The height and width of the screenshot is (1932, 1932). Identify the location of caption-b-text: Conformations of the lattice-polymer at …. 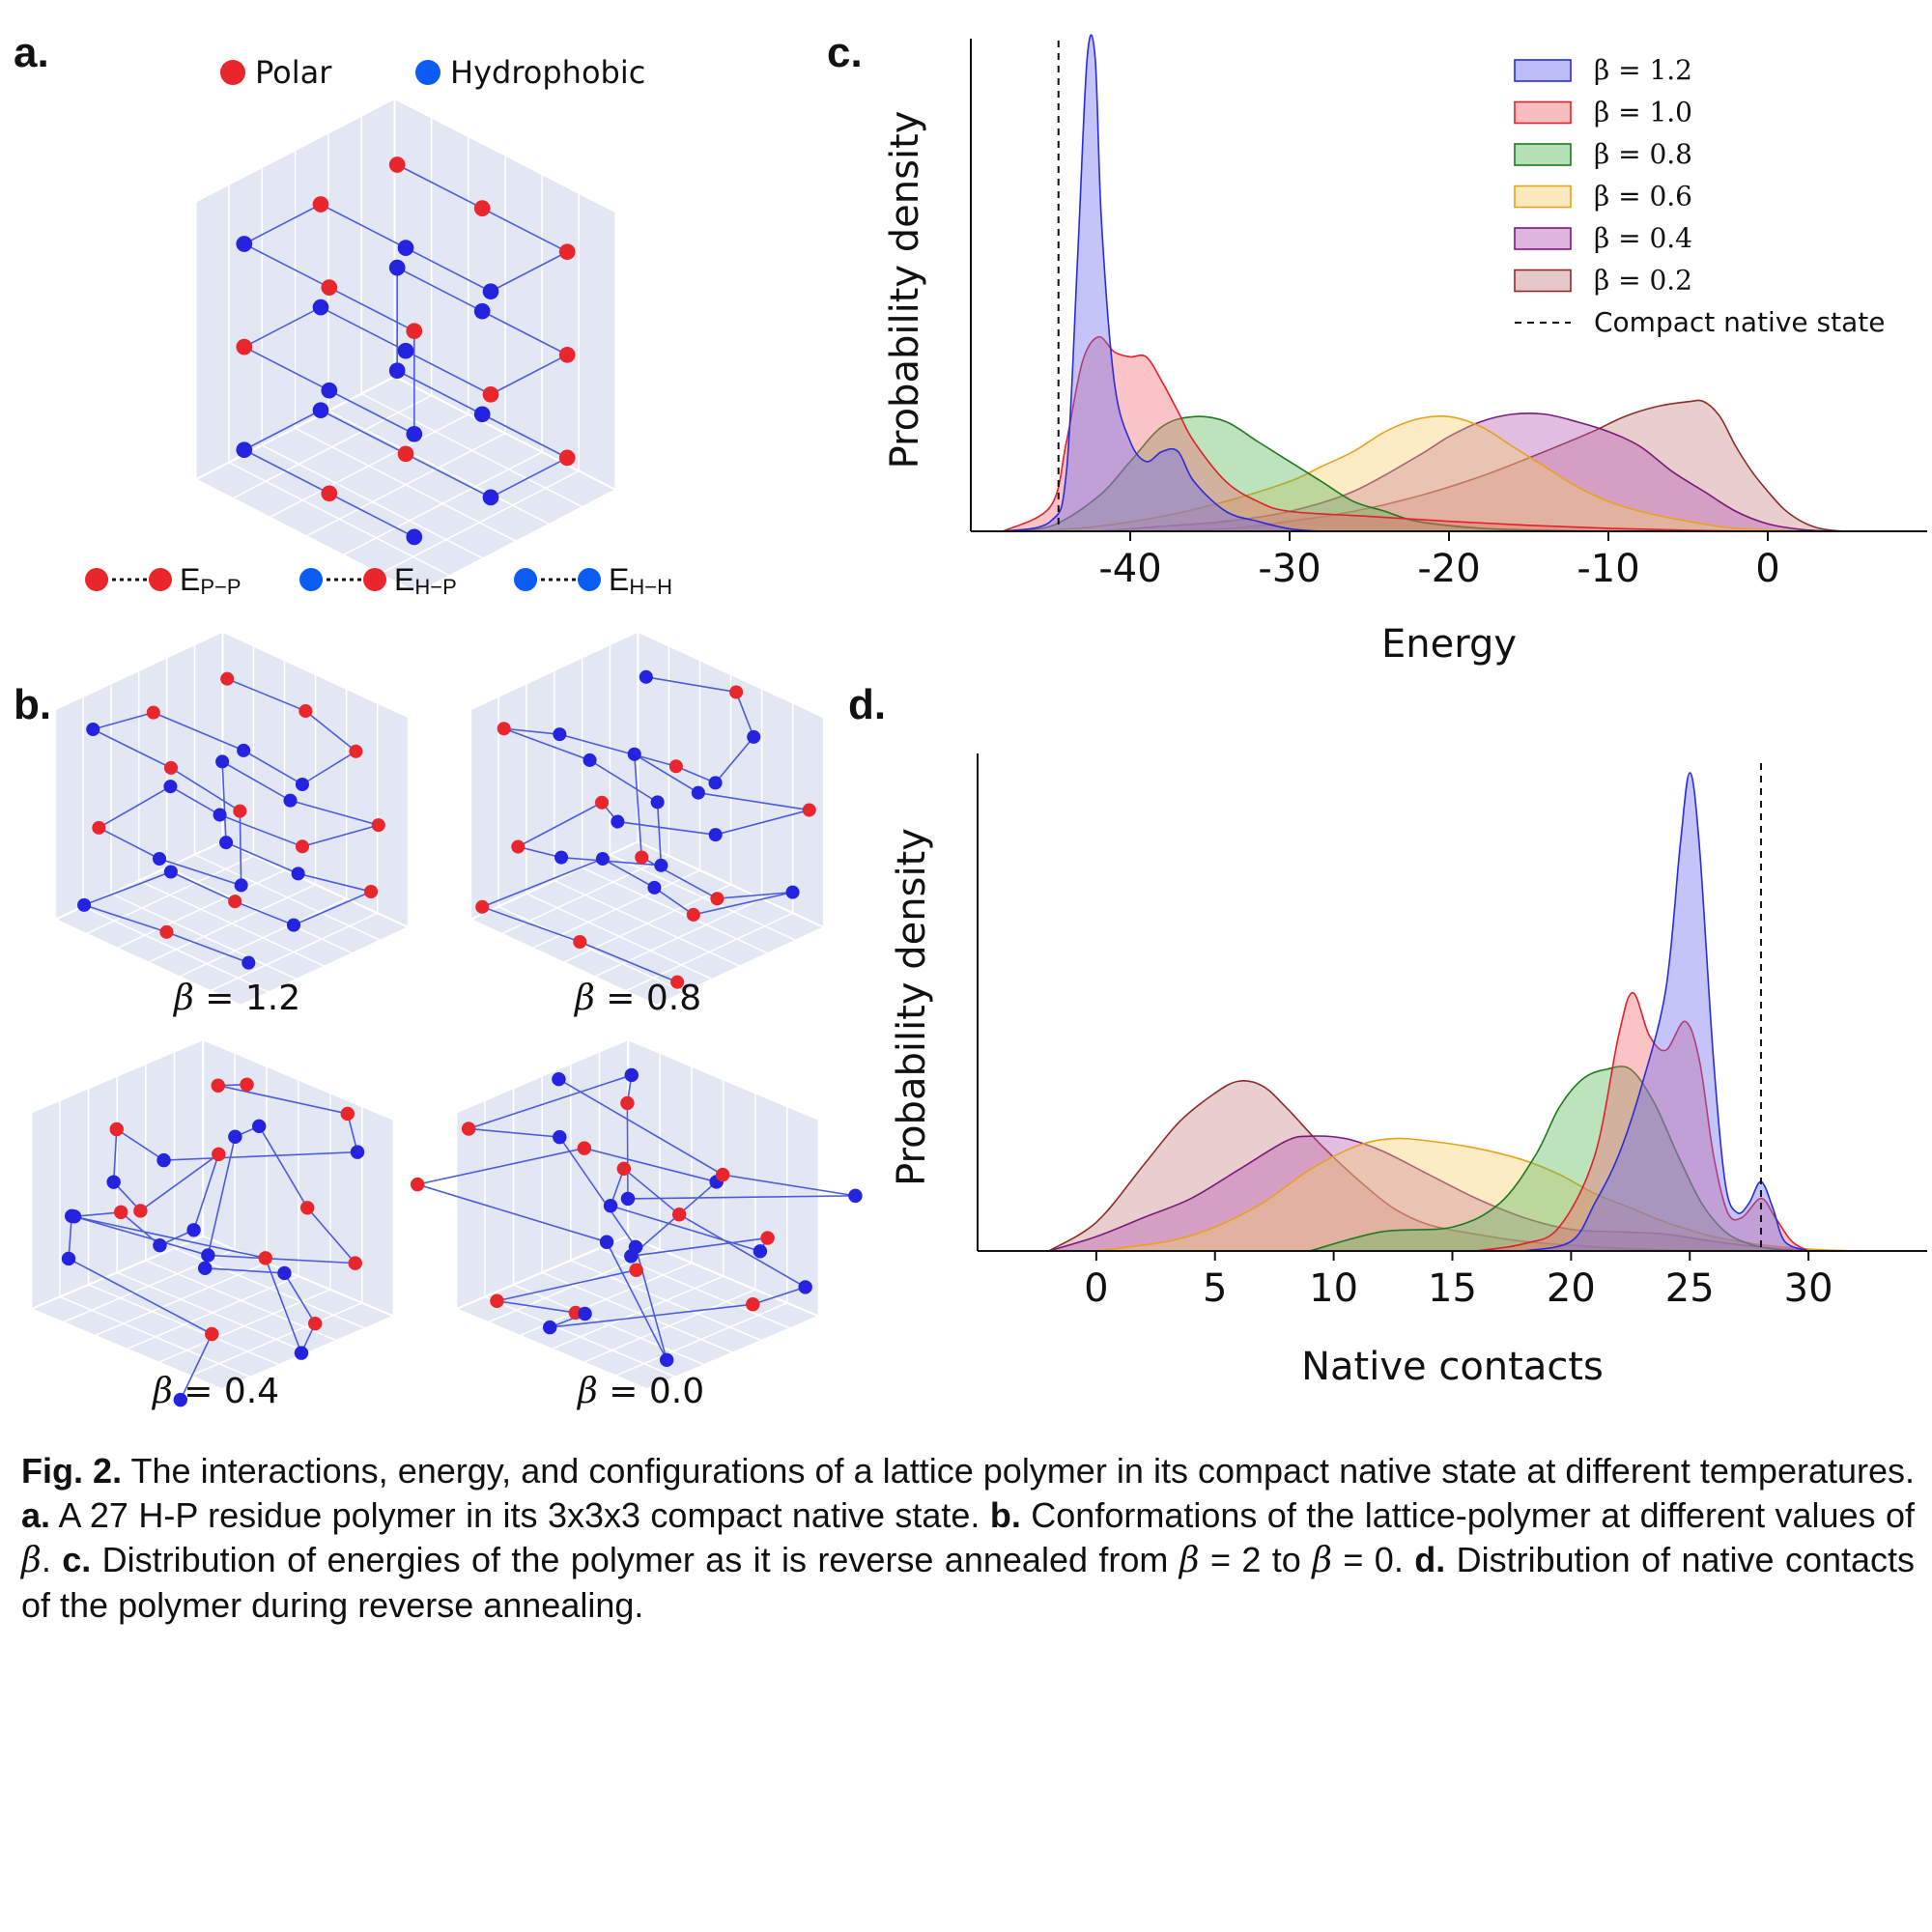
(1467, 1515).